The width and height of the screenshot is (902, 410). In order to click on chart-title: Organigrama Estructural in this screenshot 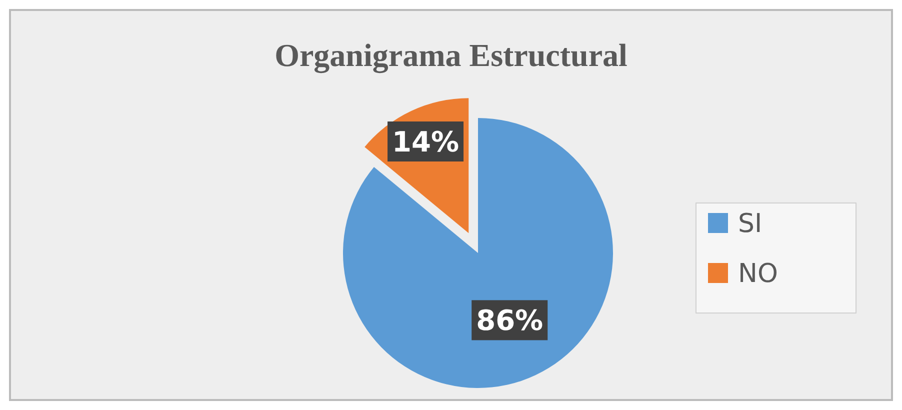, I will do `click(451, 55)`.